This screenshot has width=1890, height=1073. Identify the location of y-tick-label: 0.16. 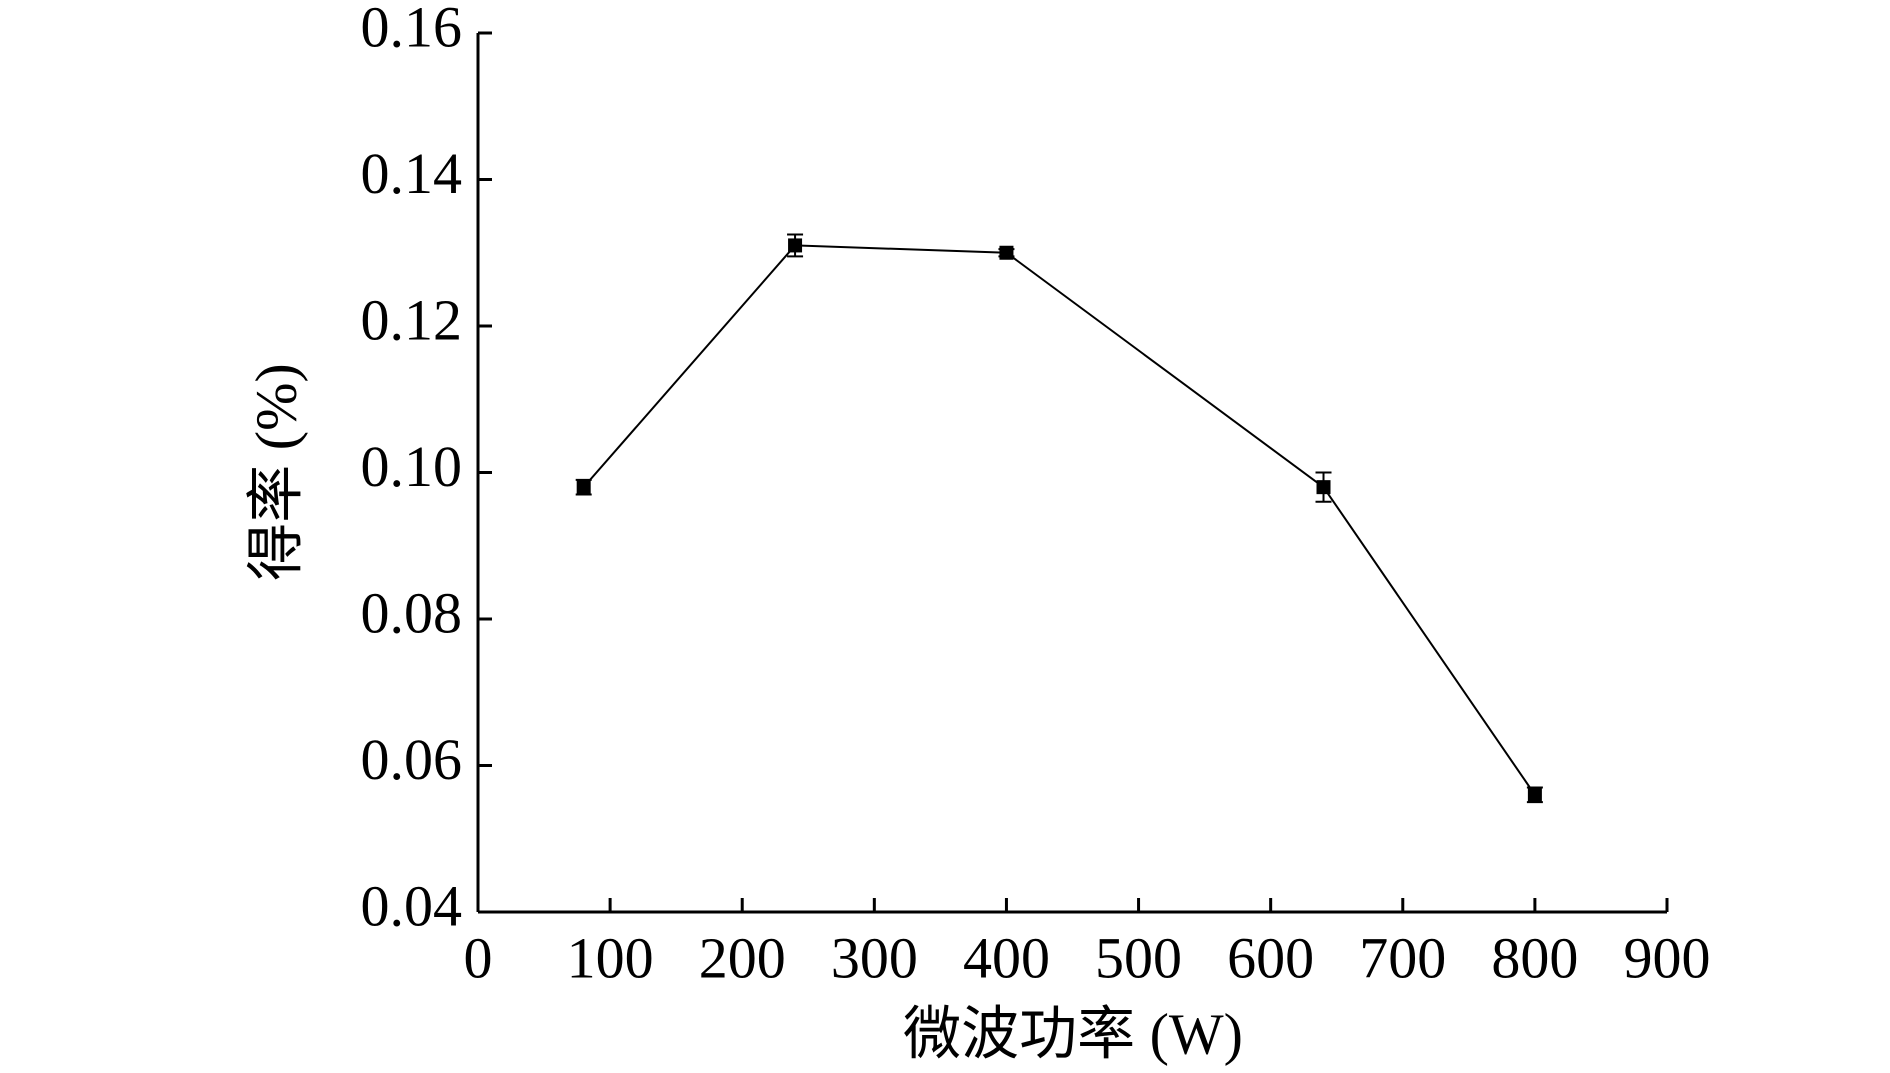
(412, 29).